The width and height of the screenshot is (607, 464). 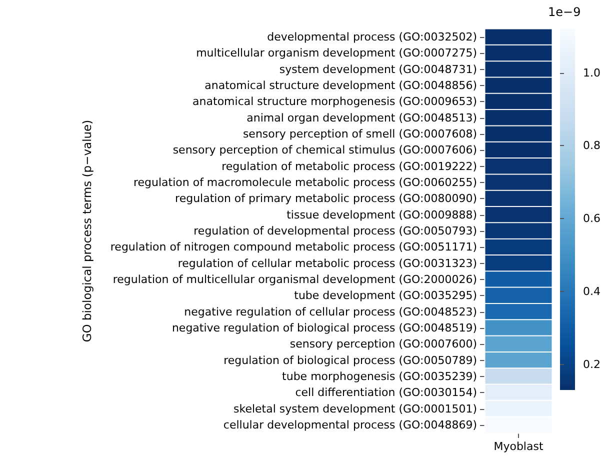 What do you see at coordinates (385, 295) in the screenshot?
I see `y-tick-label: tube development (GO:0035295)` at bounding box center [385, 295].